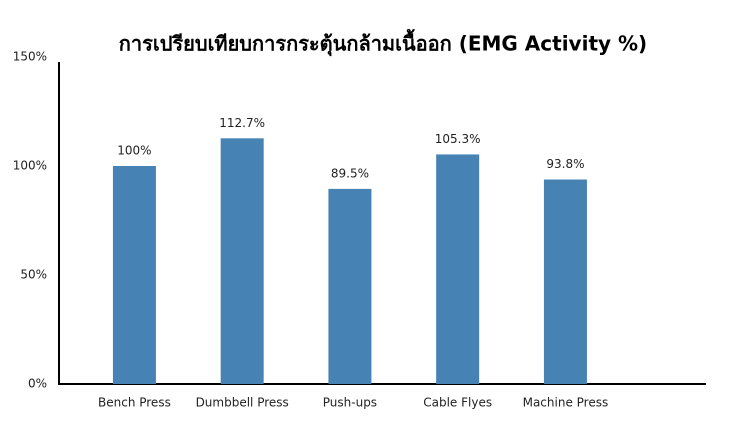 This screenshot has height=438, width=730. What do you see at coordinates (134, 151) in the screenshot?
I see `value-label: 100%` at bounding box center [134, 151].